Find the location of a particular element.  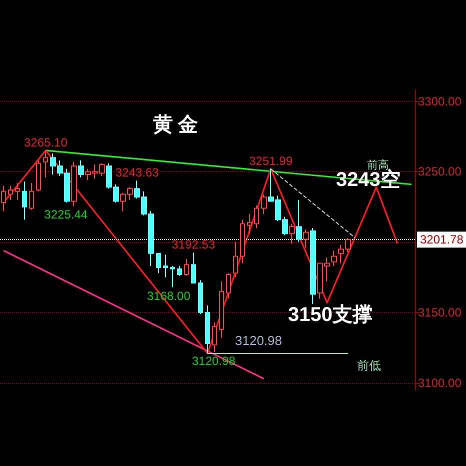

annotation: 前高 is located at coordinates (378, 165).